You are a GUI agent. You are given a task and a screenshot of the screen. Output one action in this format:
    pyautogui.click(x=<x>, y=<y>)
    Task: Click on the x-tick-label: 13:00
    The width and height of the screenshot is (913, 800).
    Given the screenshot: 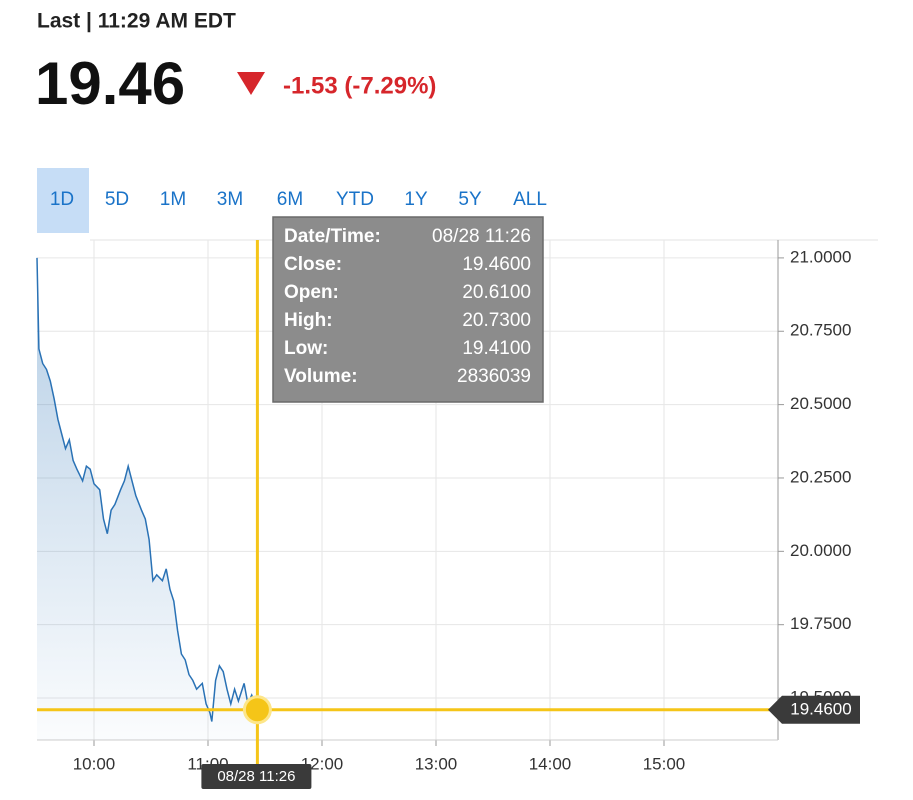 What is the action you would take?
    pyautogui.click(x=436, y=763)
    